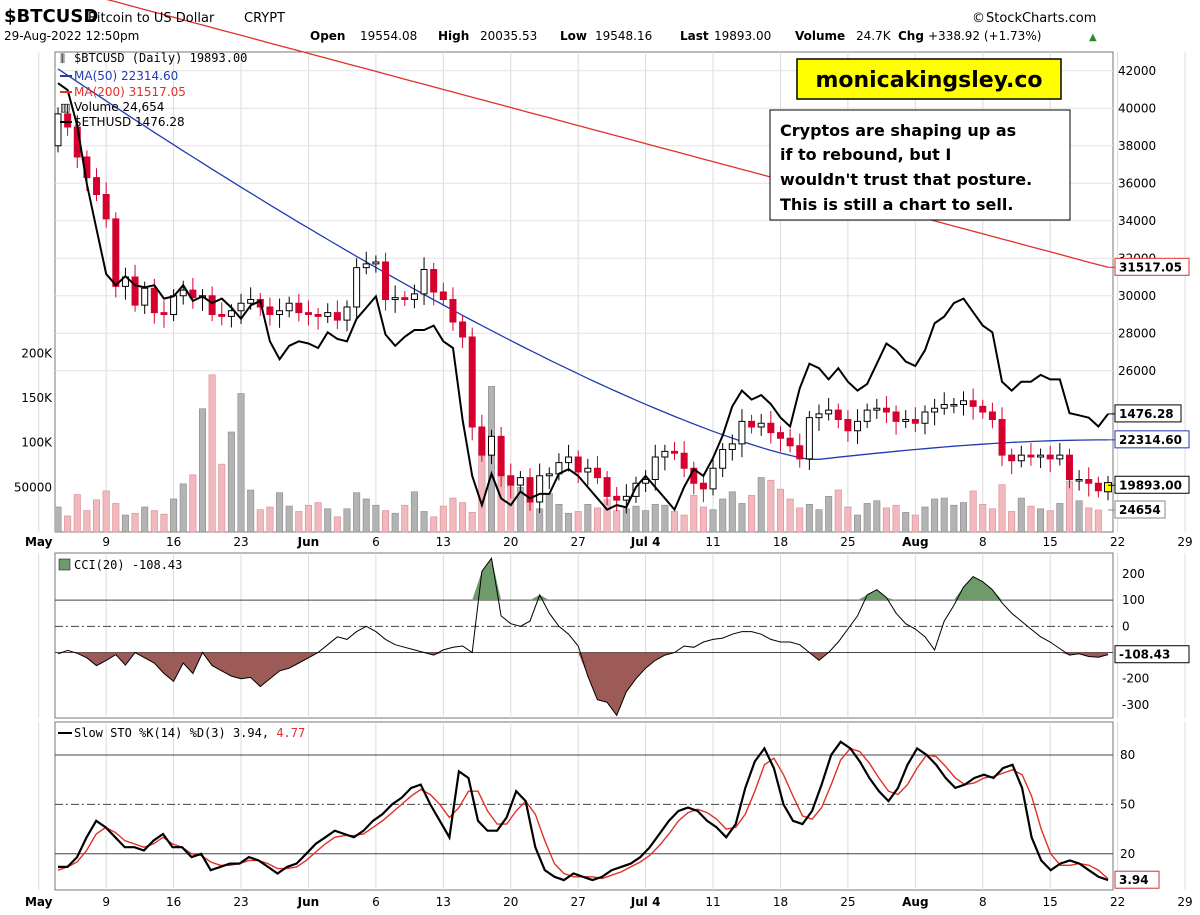  What do you see at coordinates (645, 902) in the screenshot?
I see `x-tick-label-bottom: Jul 4` at bounding box center [645, 902].